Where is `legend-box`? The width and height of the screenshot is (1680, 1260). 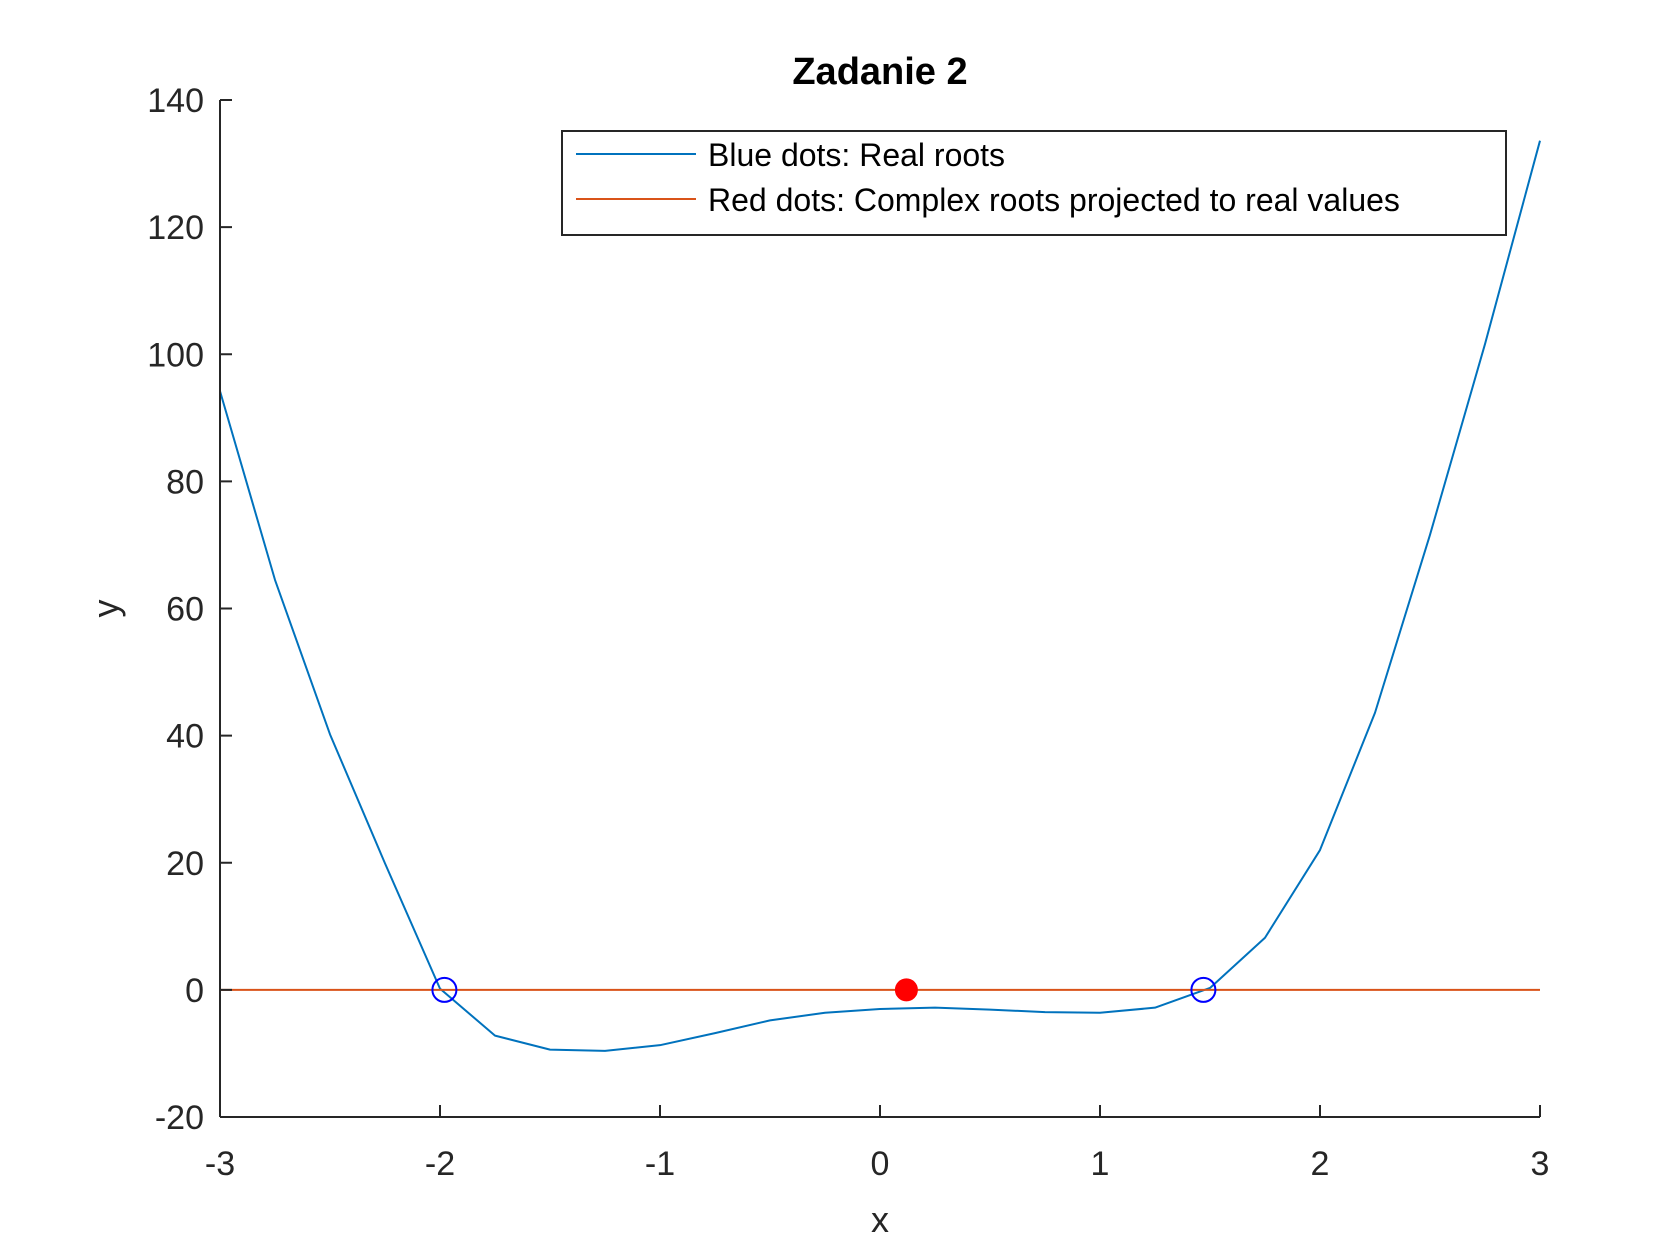 legend-box is located at coordinates (1034, 183).